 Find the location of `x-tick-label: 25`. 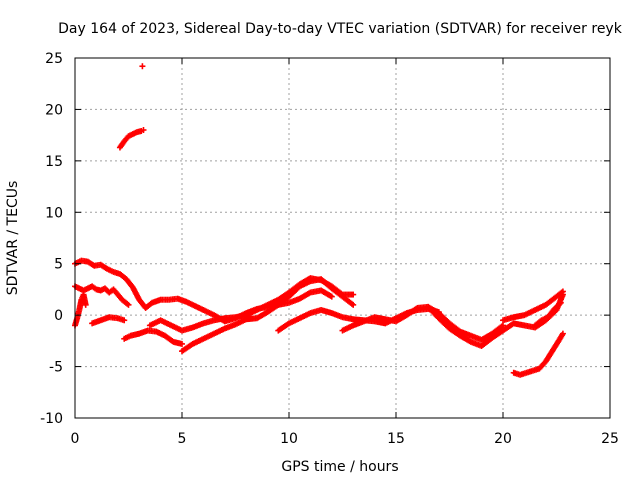

x-tick-label: 25 is located at coordinates (610, 439).